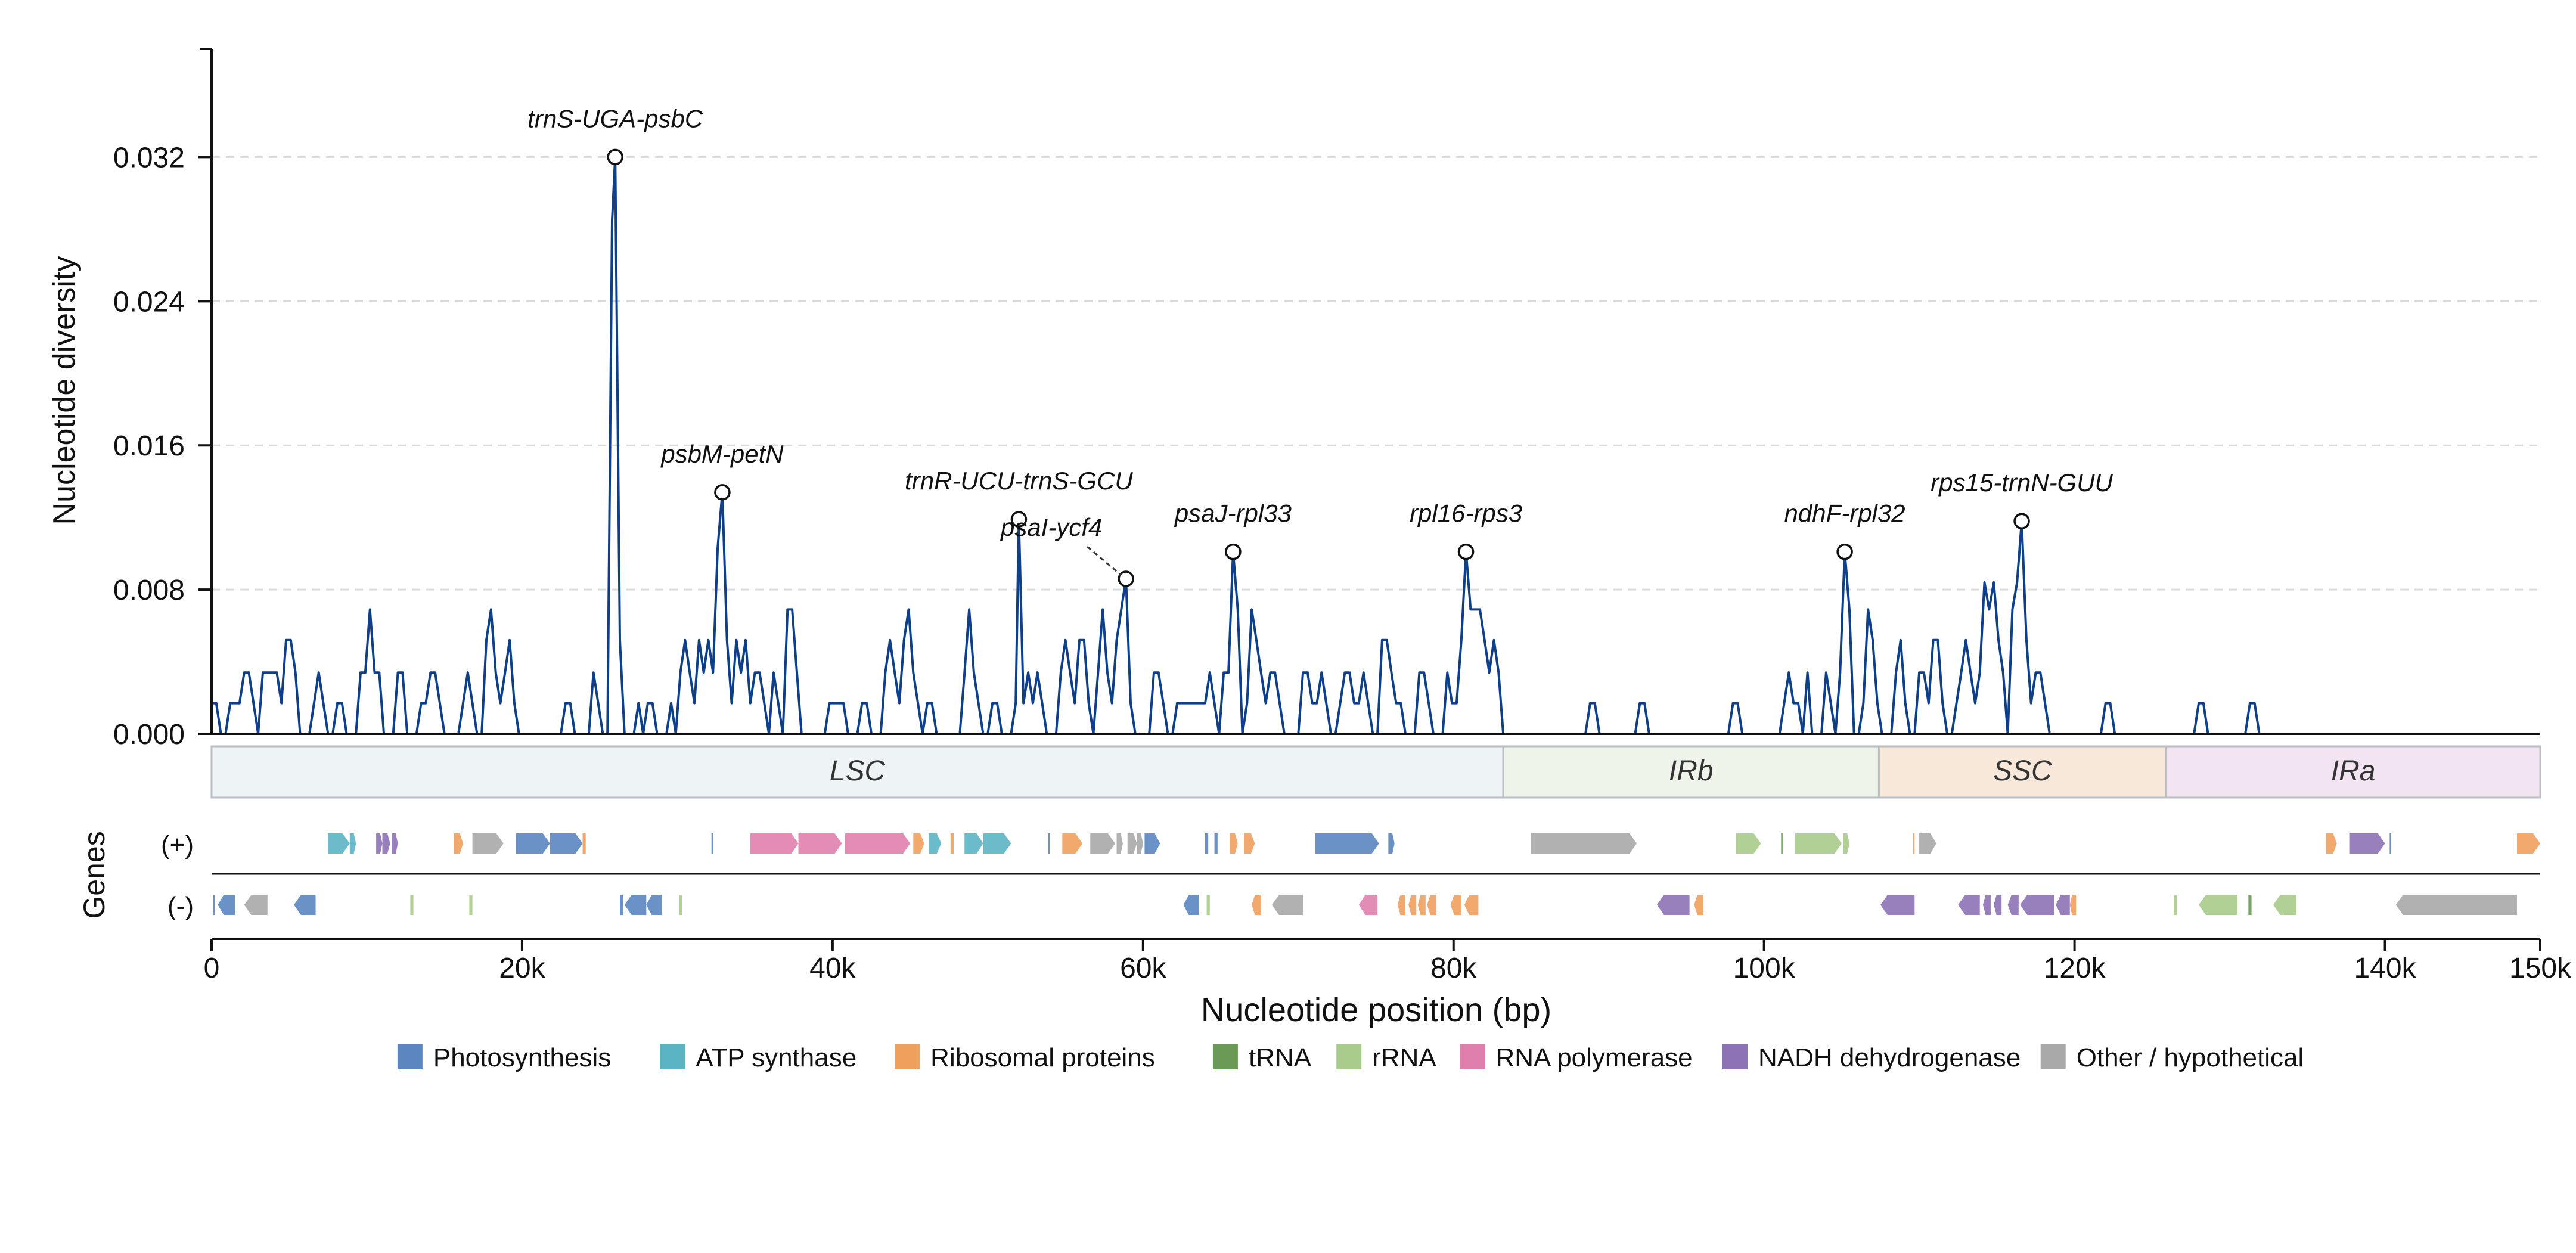 Image resolution: width=2576 pixels, height=1253 pixels. I want to click on peak-label: ndhF-rpl32, so click(1845, 514).